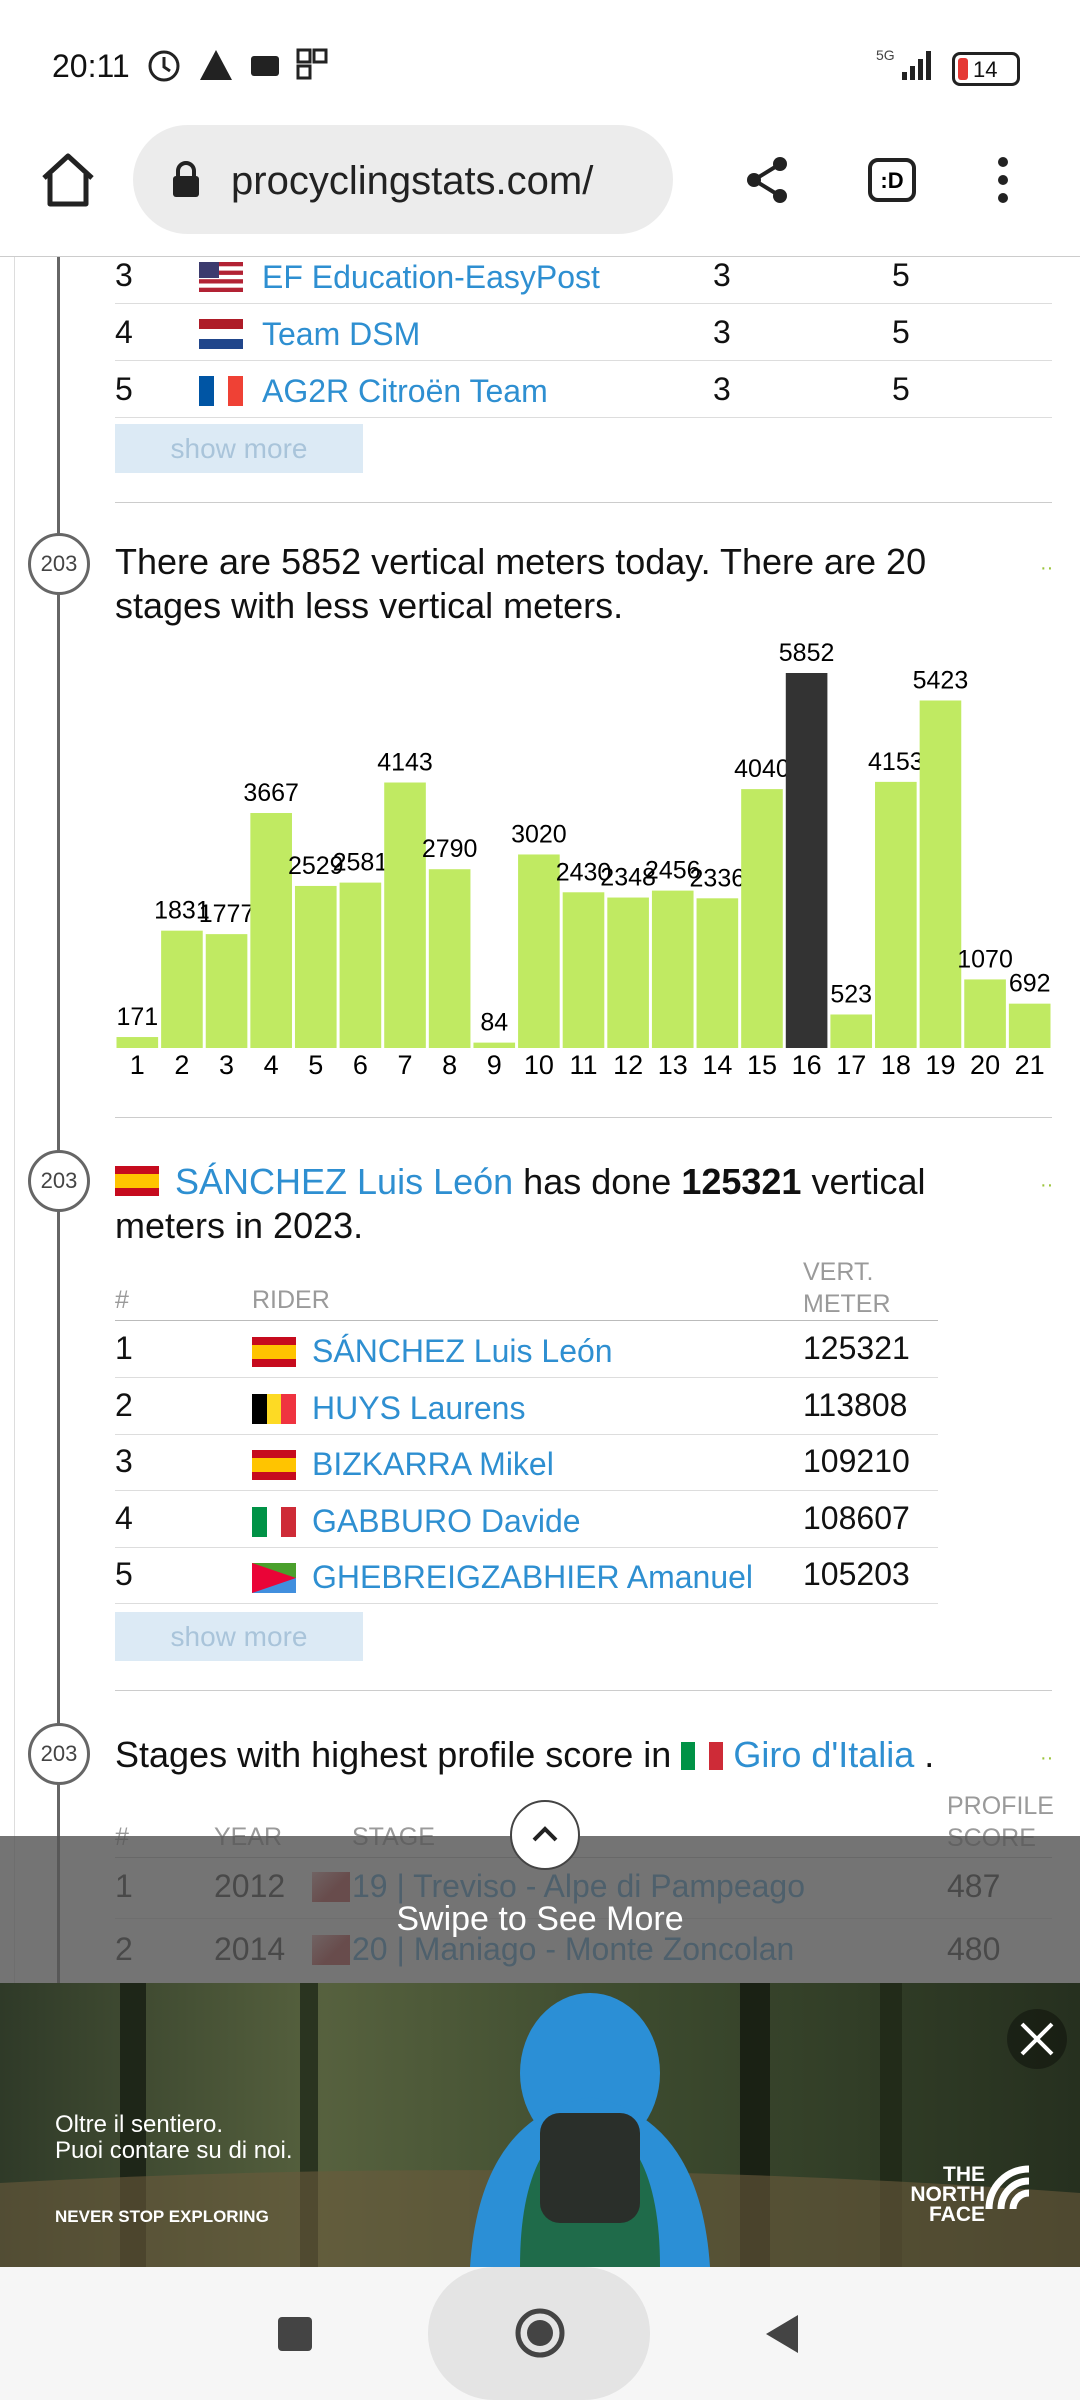 The image size is (1080, 2405). Describe the element at coordinates (851, 1065) in the screenshot. I see `x-tick-label: 17` at that location.